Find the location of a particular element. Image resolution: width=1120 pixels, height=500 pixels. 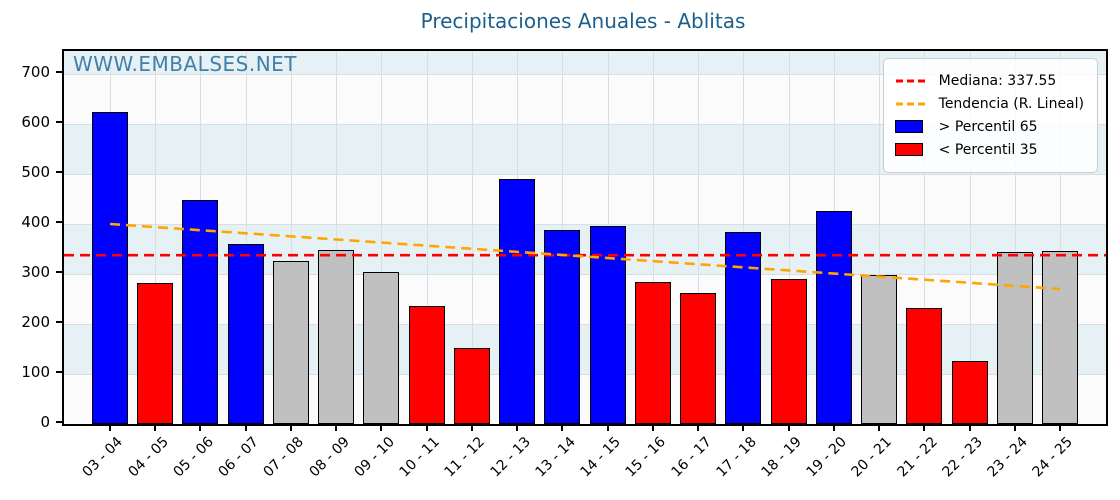

watermark: WWW.EMBALSES.NET is located at coordinates (185, 64).